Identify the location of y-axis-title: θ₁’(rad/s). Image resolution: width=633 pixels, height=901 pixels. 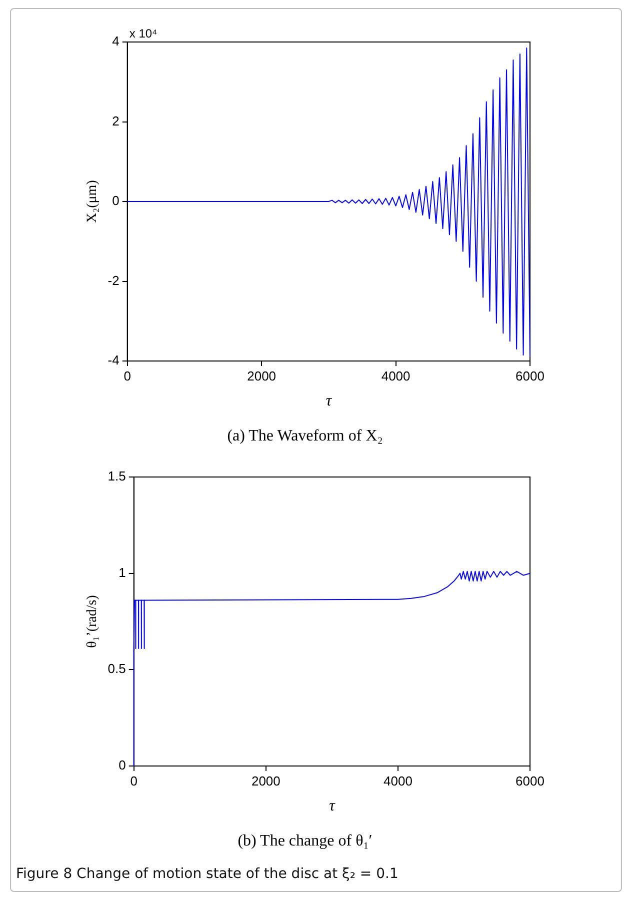
(92, 621).